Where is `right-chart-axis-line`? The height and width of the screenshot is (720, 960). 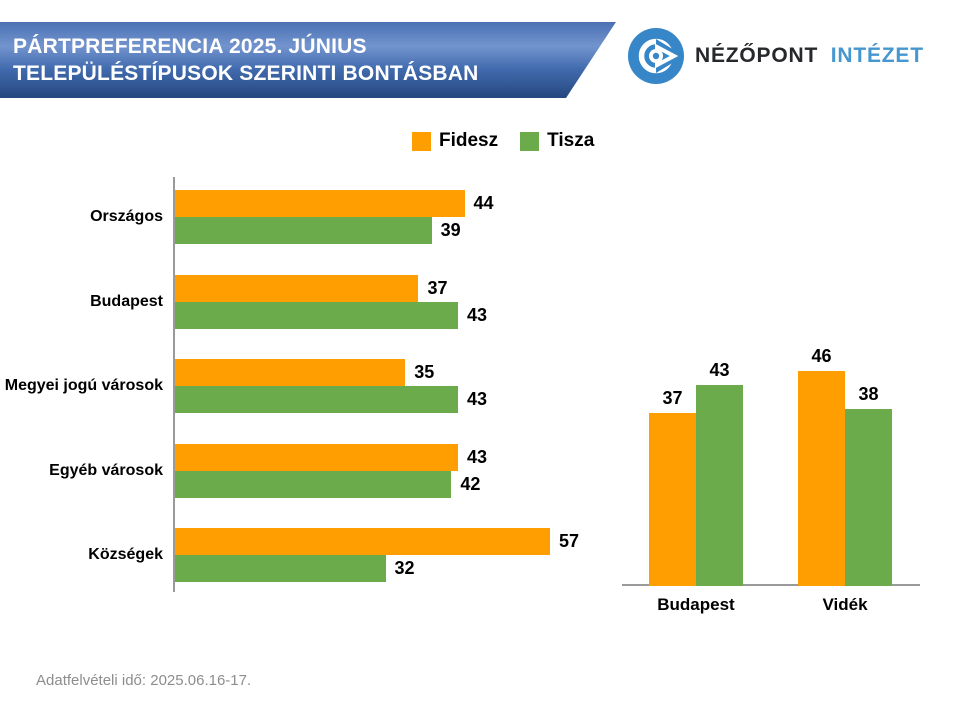 right-chart-axis-line is located at coordinates (771, 585).